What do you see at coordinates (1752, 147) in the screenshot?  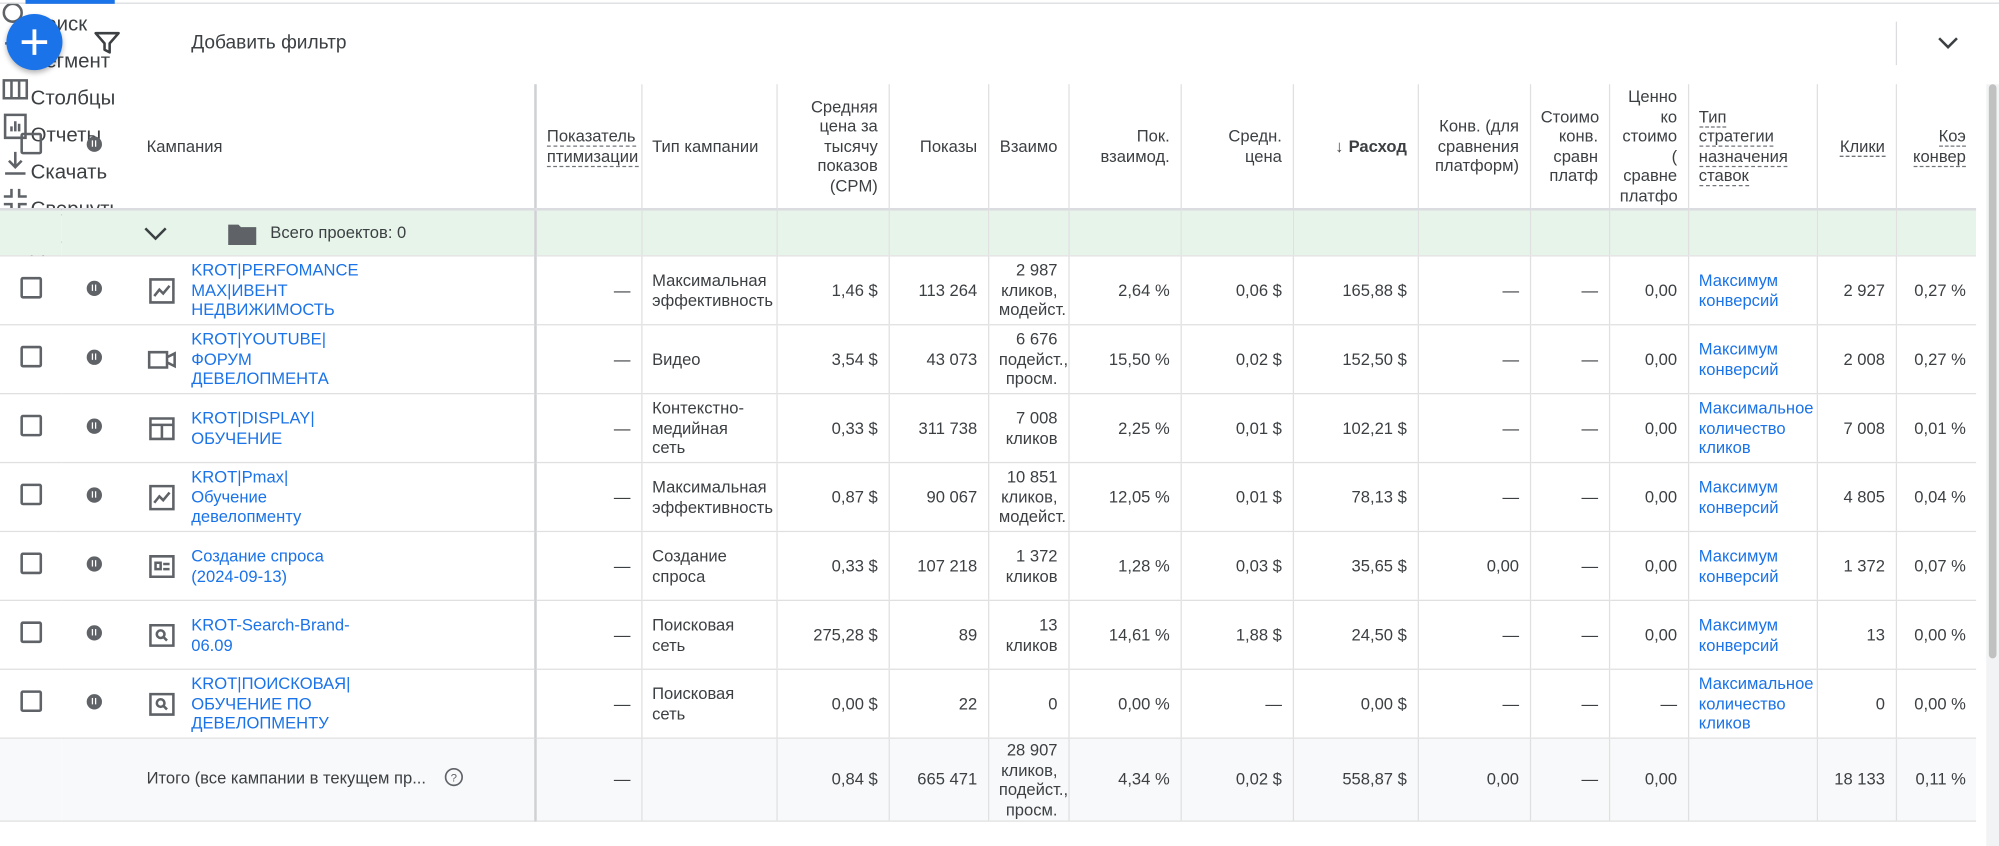 I see `column-header: Тип стратегии назначения ставок` at bounding box center [1752, 147].